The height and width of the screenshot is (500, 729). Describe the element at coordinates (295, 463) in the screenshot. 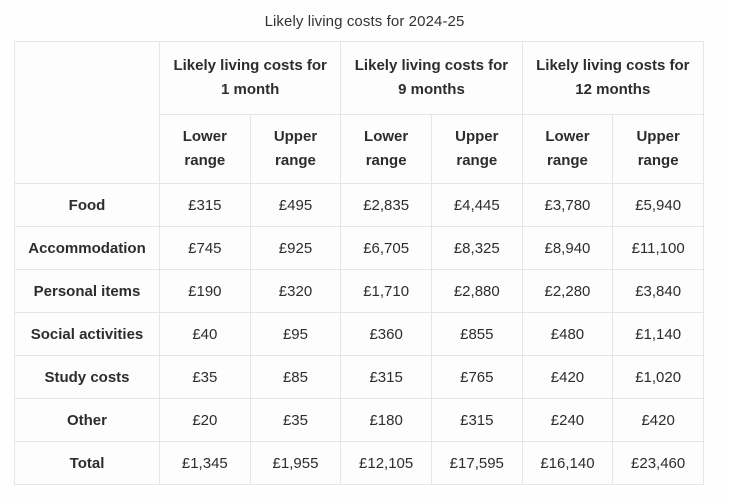

I see `cost-value-cell: £1,955` at that location.